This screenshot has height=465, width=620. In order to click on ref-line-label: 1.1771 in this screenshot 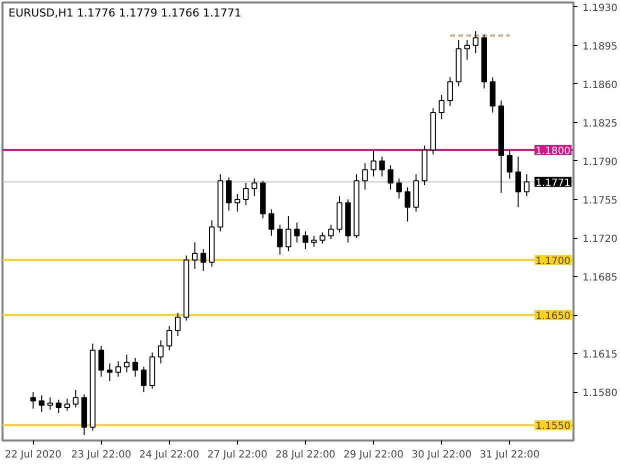, I will do `click(553, 183)`.